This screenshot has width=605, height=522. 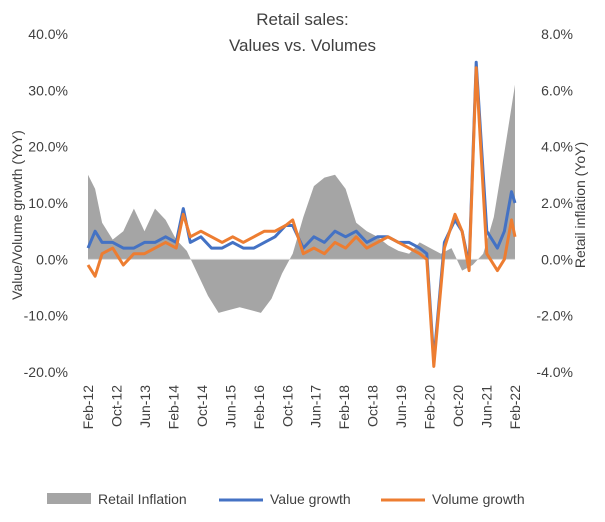 What do you see at coordinates (48, 147) in the screenshot?
I see `left-tick-label: 20.0%` at bounding box center [48, 147].